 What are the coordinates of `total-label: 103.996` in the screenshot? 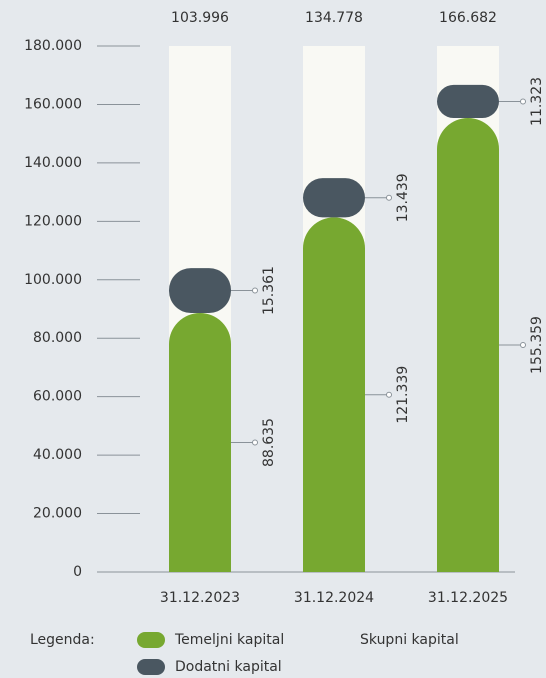 It's located at (200, 18).